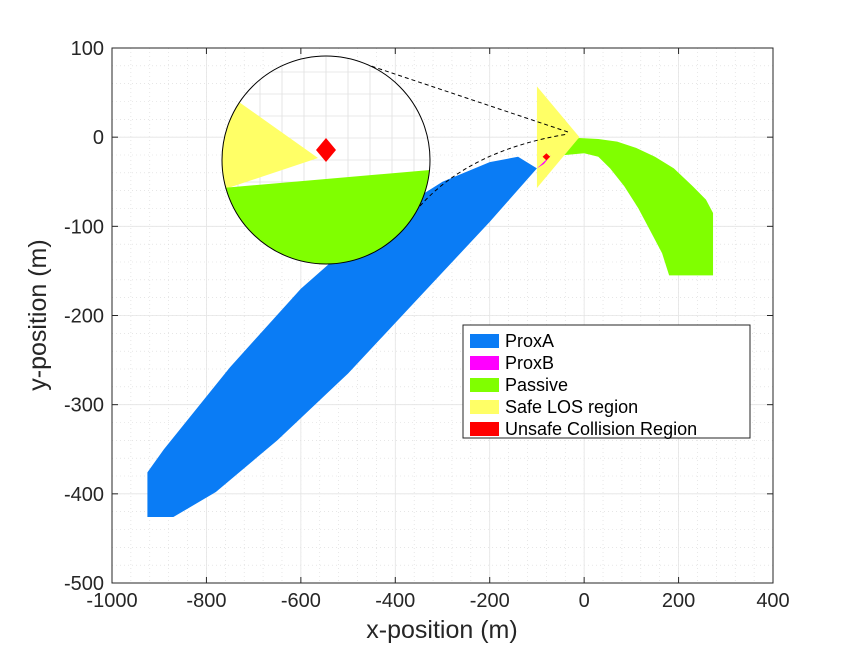 The width and height of the screenshot is (854, 656). I want to click on x-axis-label: x-position (m), so click(441, 630).